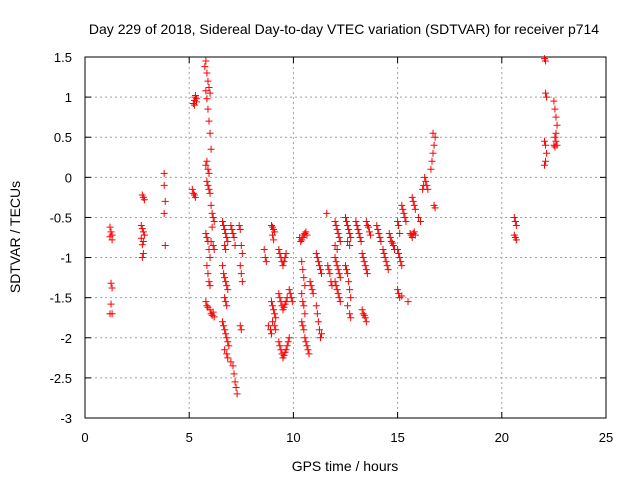 The width and height of the screenshot is (640, 480). I want to click on y-tick-label: -3, so click(66, 418).